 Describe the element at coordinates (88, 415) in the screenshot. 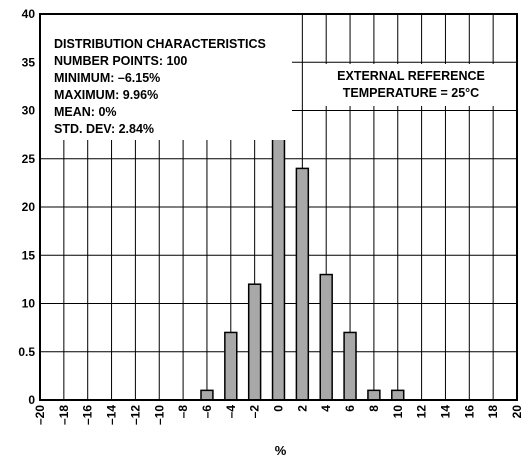

I see `x-tick-label: –16` at that location.